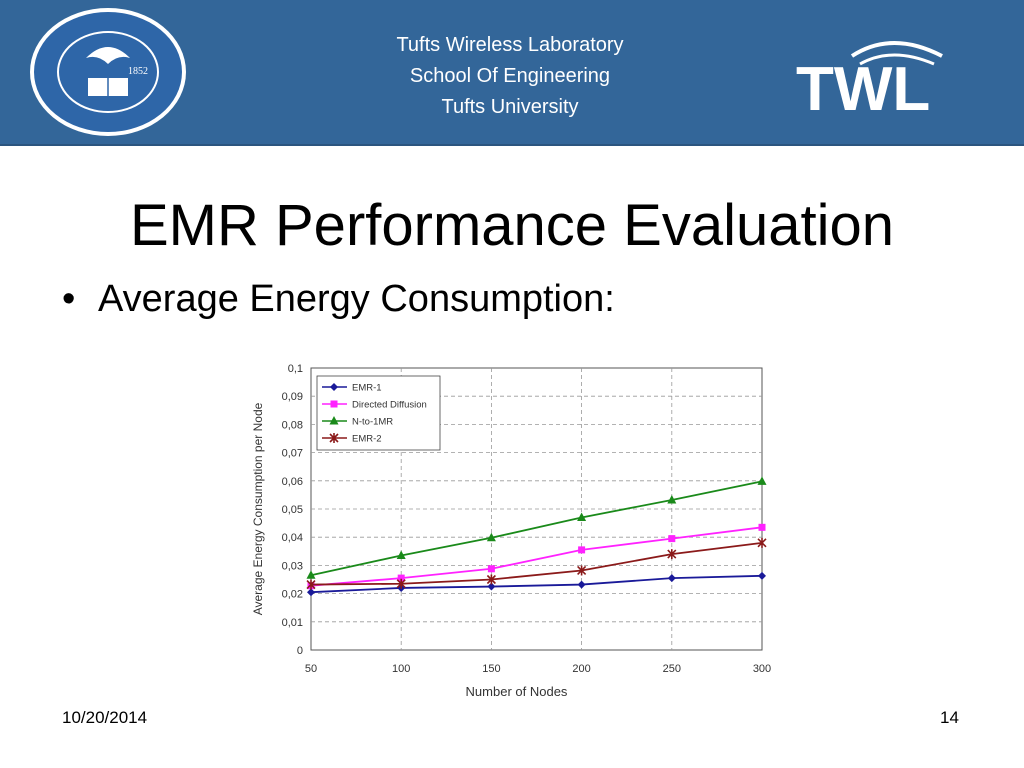 The width and height of the screenshot is (1024, 768). Describe the element at coordinates (292, 510) in the screenshot. I see `y-tick-label: 0,05` at that location.